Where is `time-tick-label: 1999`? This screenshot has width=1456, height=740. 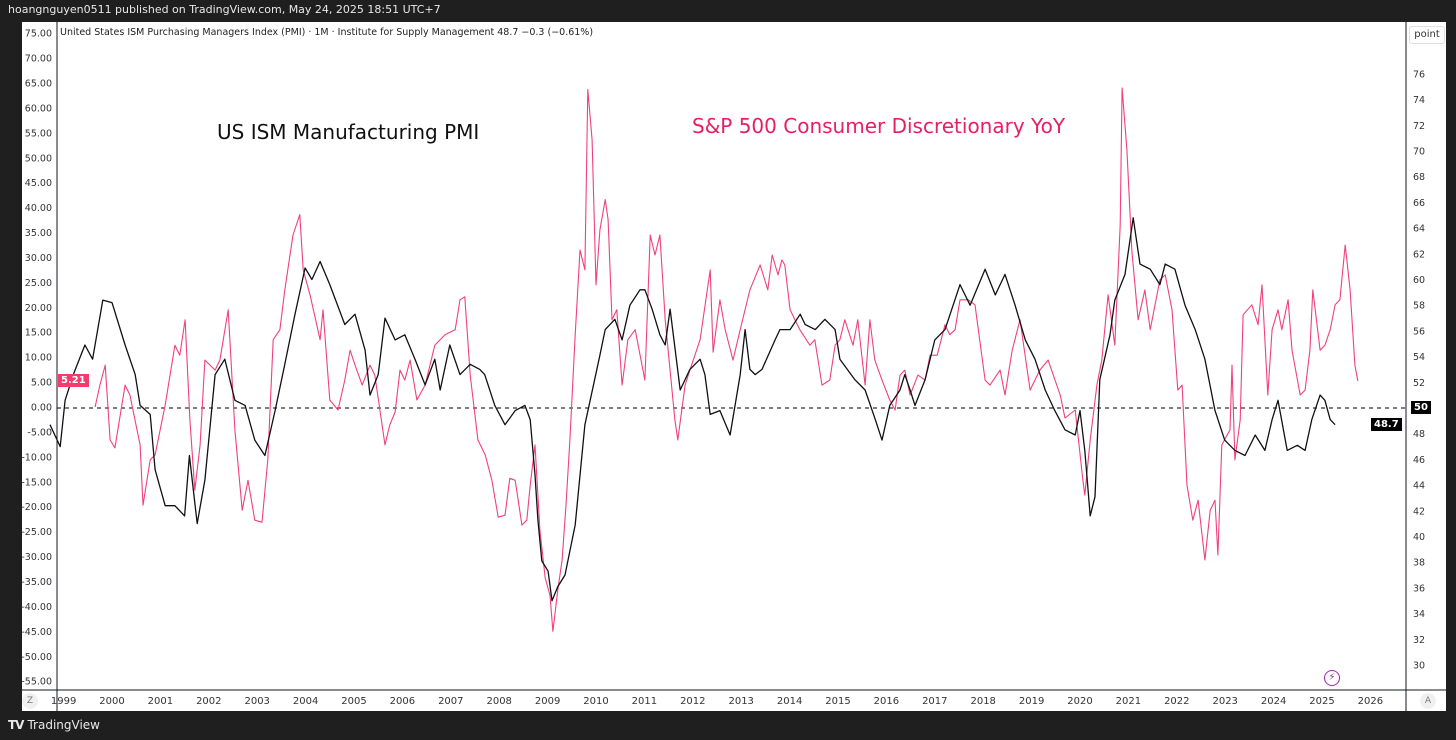 time-tick-label: 1999 is located at coordinates (63, 701).